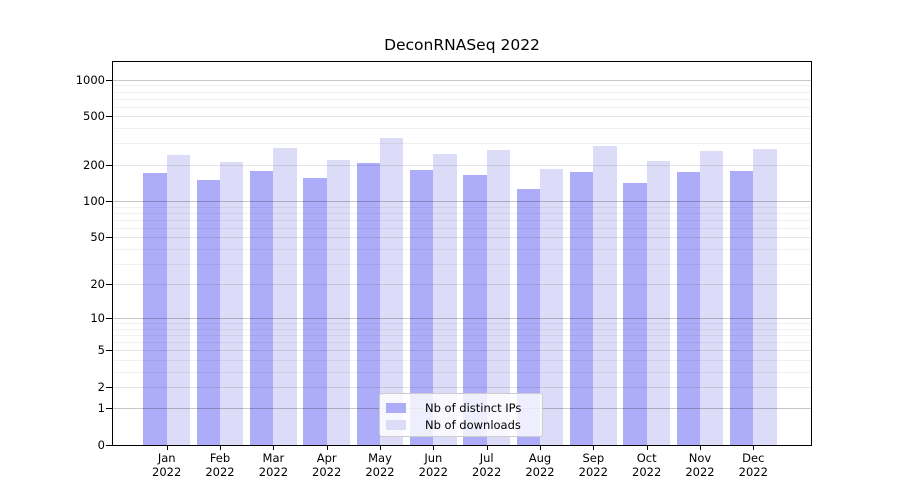  I want to click on bar-nb-of-distinct-ips-jul, so click(475, 310).